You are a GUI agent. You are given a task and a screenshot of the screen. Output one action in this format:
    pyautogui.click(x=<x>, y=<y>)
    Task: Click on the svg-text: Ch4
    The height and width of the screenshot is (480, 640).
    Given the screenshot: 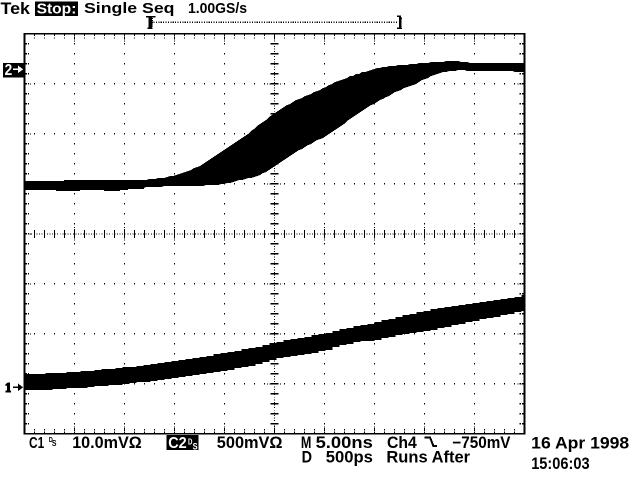 What is the action you would take?
    pyautogui.click(x=402, y=443)
    